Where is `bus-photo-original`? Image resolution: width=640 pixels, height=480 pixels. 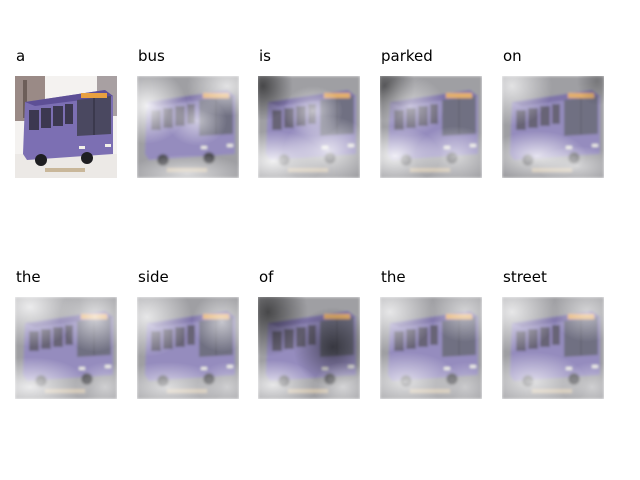
bus-photo-original is located at coordinates (66, 127).